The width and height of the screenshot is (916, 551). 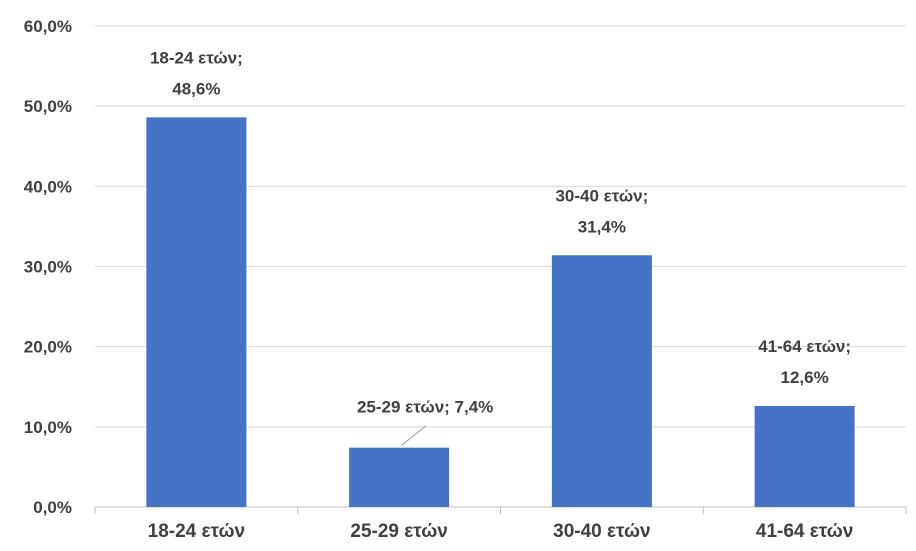 I want to click on y-tick-label: 10,0%, so click(x=48, y=427).